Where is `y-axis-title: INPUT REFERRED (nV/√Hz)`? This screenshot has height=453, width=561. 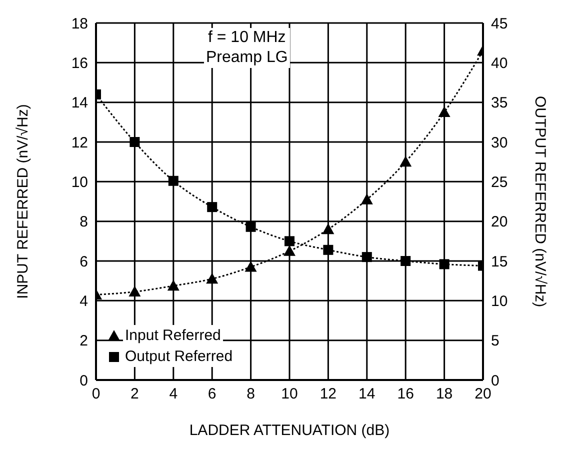
y-axis-title: INPUT REFERRED (nV/√Hz) is located at coordinates (23, 201).